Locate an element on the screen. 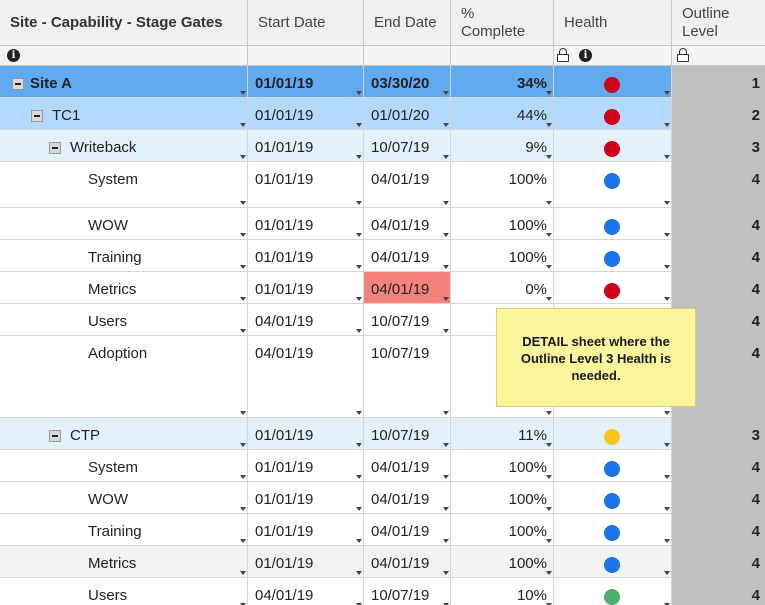 Image resolution: width=765 pixels, height=605 pixels. task-name-cell: Writeback is located at coordinates (124, 146).